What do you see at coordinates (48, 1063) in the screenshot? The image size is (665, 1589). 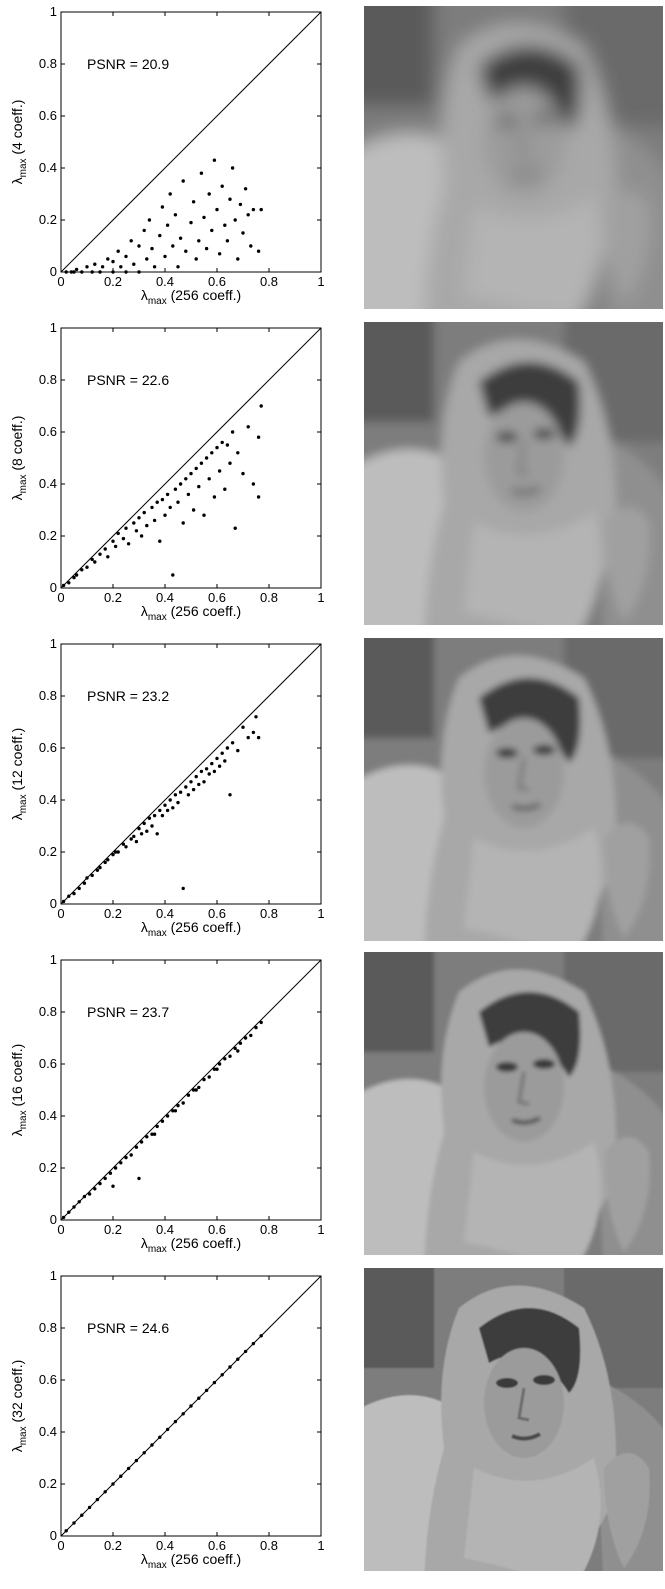 I see `y-tick-label: 0.6` at bounding box center [48, 1063].